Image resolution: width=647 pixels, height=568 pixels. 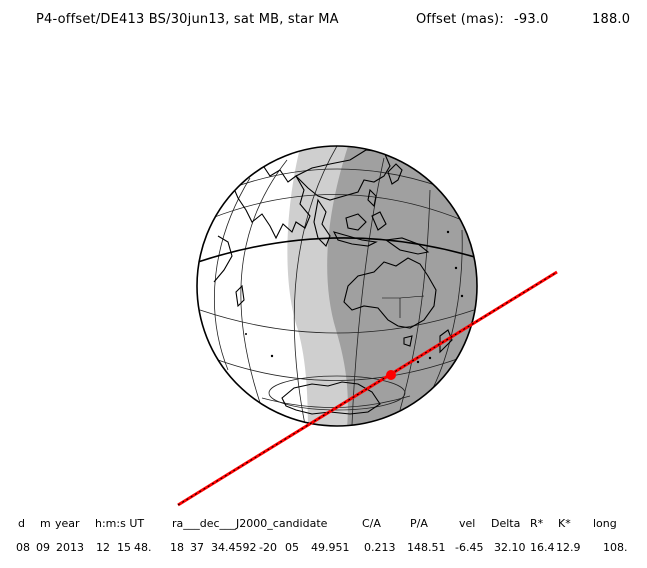 I want to click on offset-label: Offset (mas):, so click(x=460, y=19).